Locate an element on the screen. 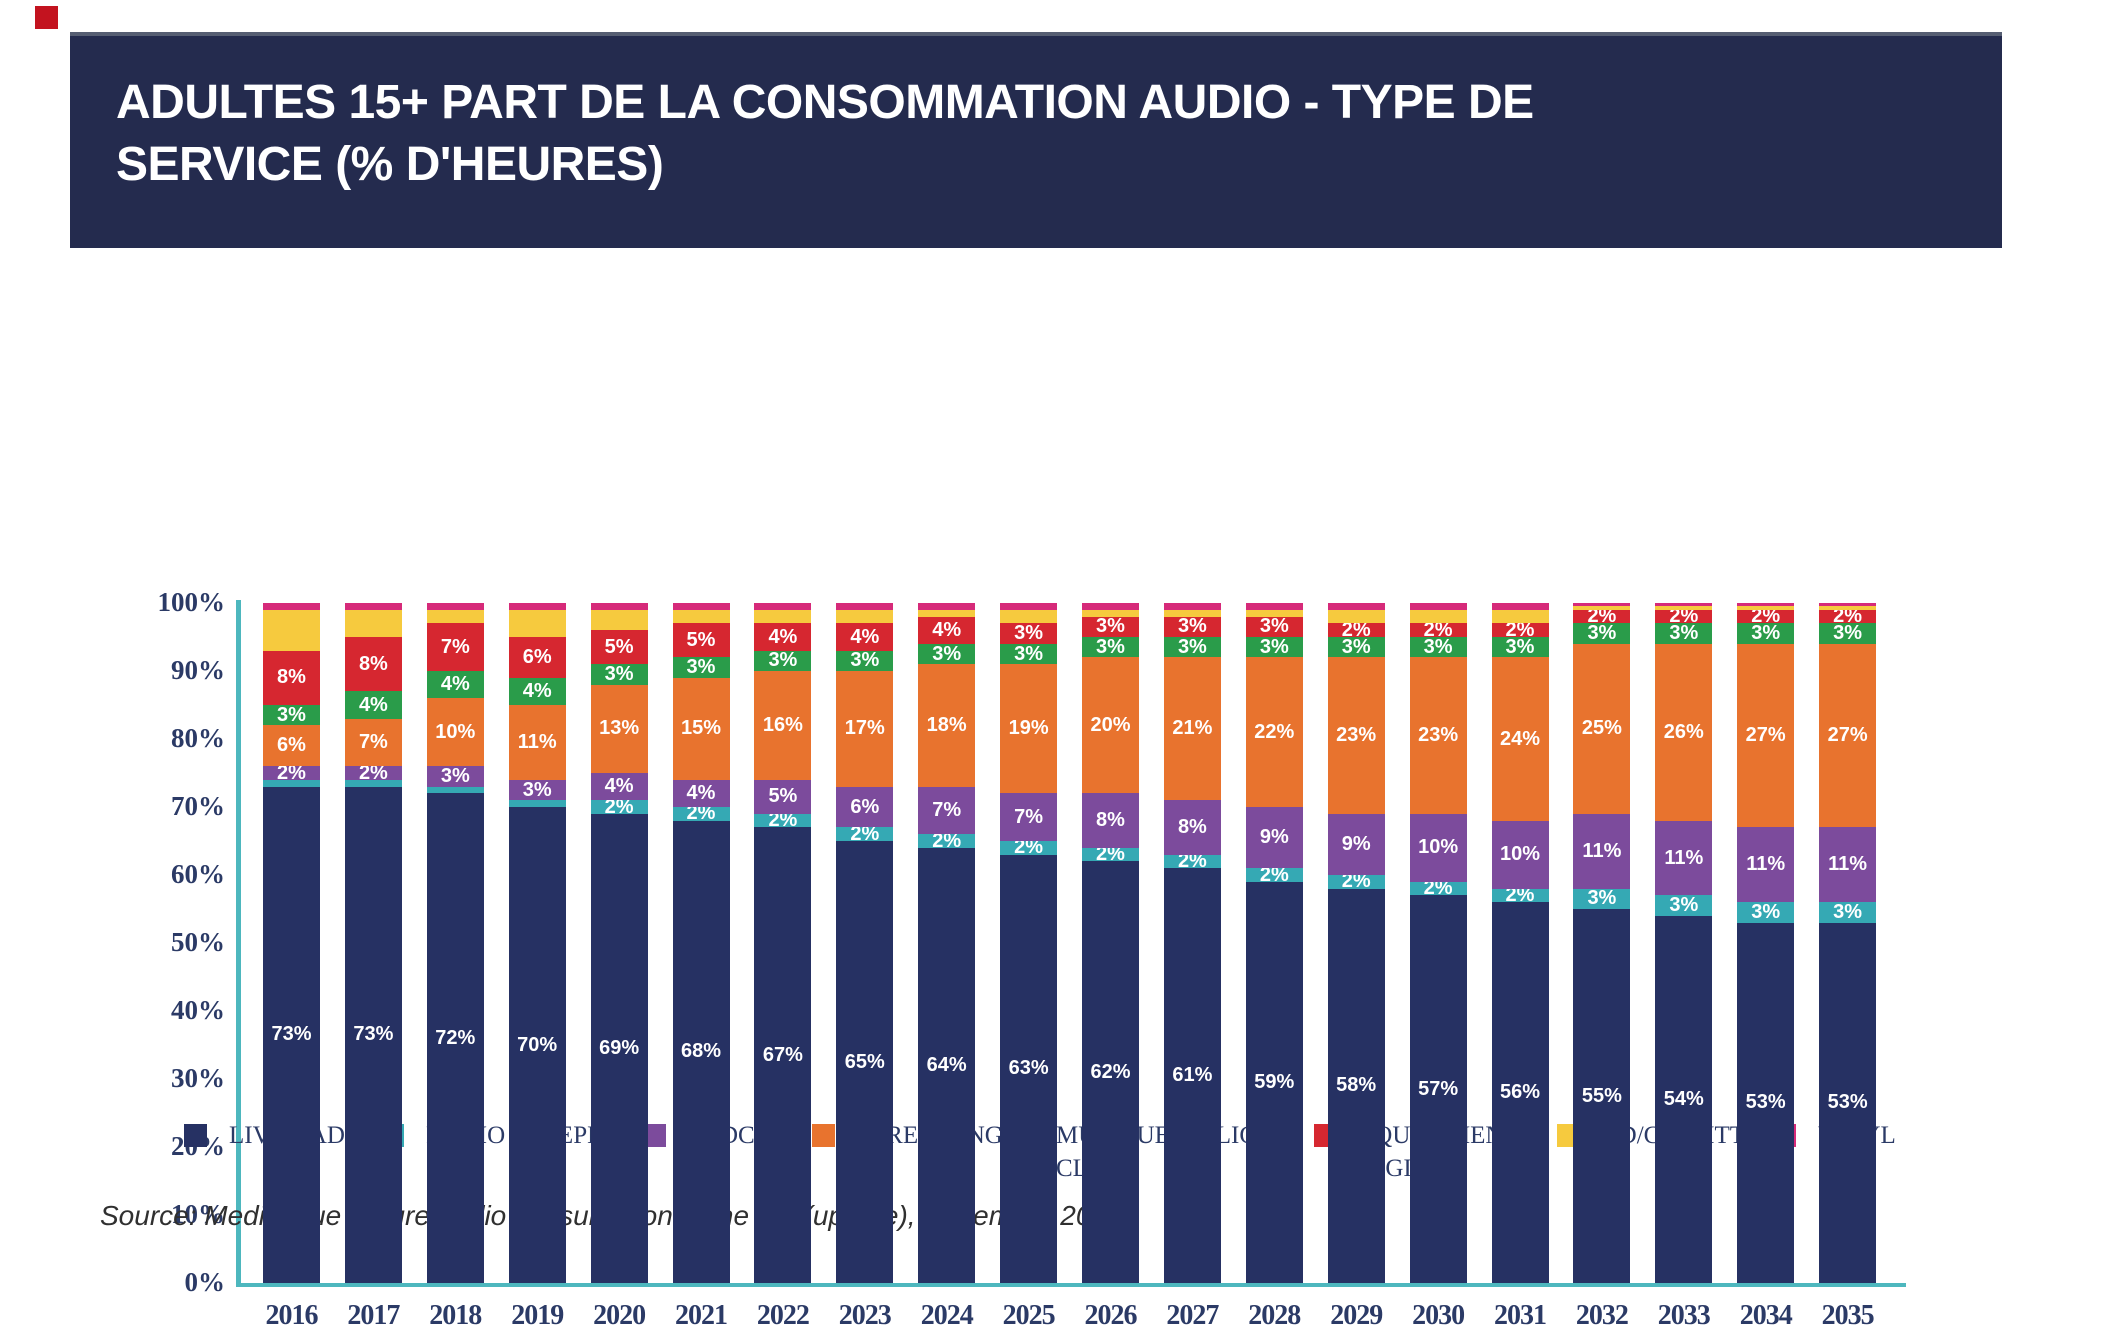 Image resolution: width=2120 pixels, height=1342 pixels. x-tick-label: 2025 is located at coordinates (1029, 1315).